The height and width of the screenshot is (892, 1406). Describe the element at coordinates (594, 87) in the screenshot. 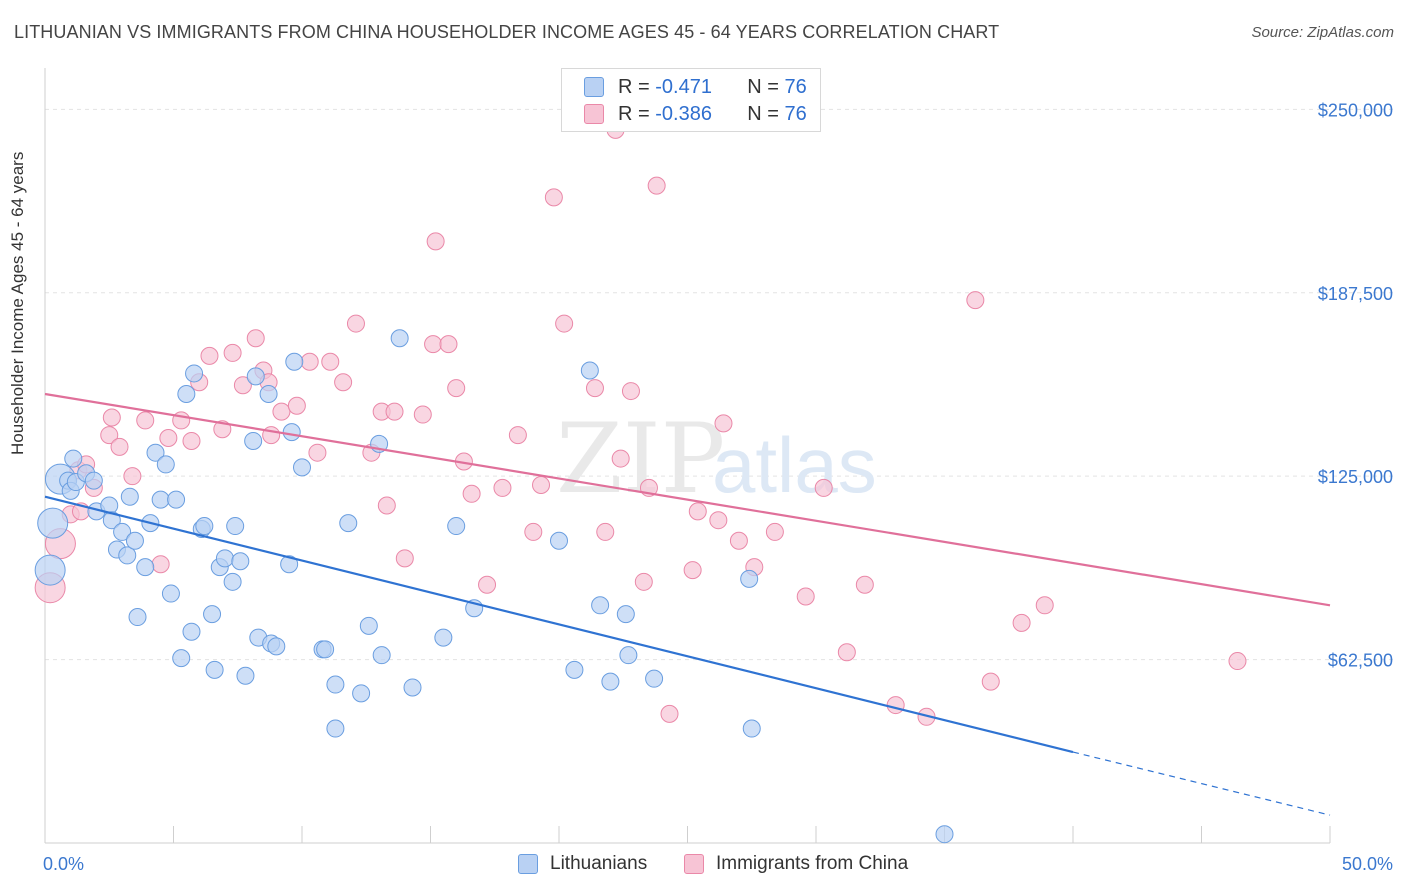

I see `legend-swatch-blue` at that location.